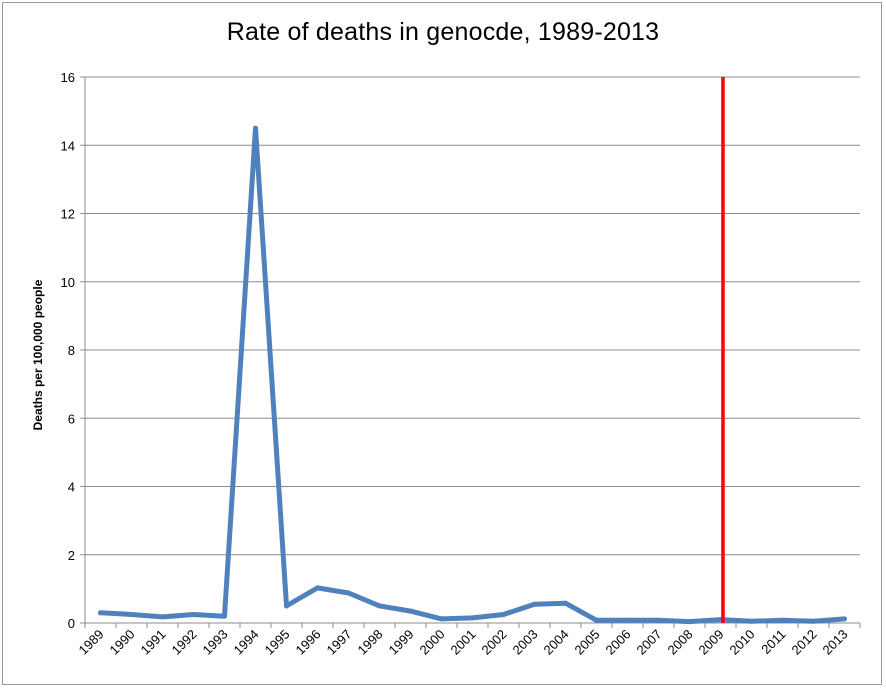  Describe the element at coordinates (649, 642) in the screenshot. I see `x-tick-label: 2007` at that location.